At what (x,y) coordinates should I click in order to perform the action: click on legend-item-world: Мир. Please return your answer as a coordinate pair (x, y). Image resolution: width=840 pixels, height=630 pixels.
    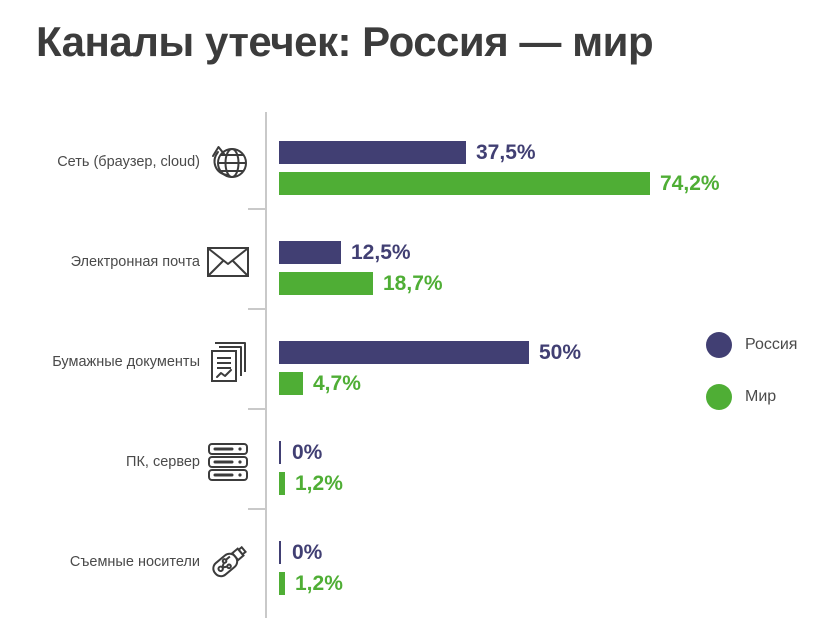
    Looking at the image, I should click on (751, 397).